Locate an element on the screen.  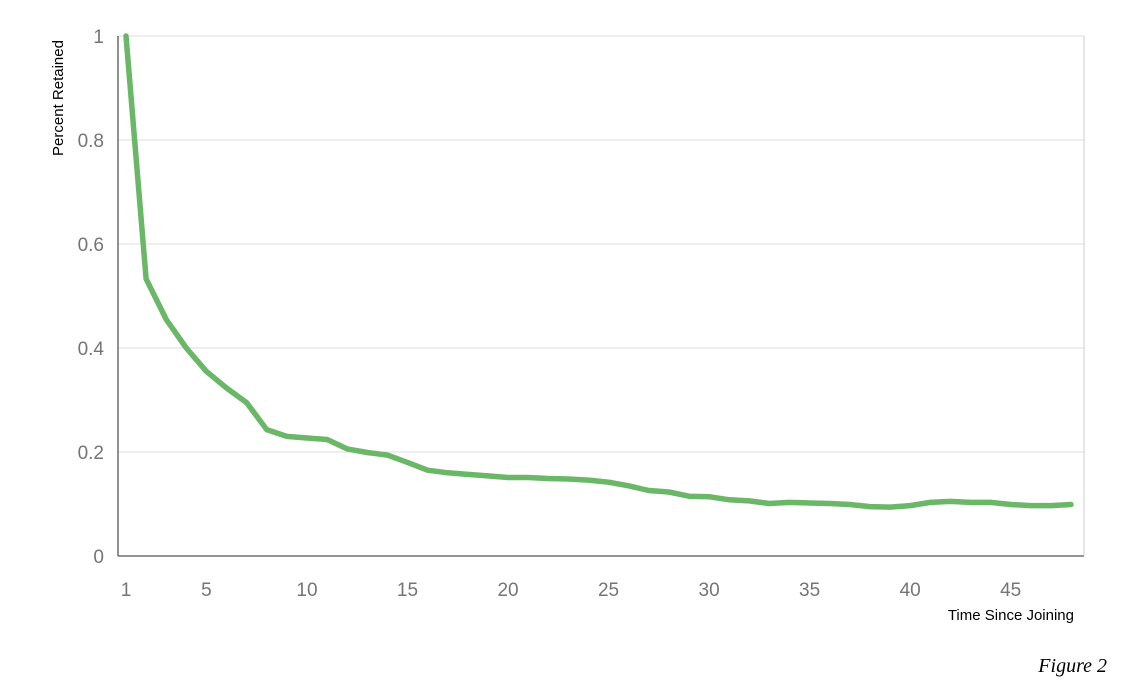
x-tick-label: 45 is located at coordinates (1010, 590).